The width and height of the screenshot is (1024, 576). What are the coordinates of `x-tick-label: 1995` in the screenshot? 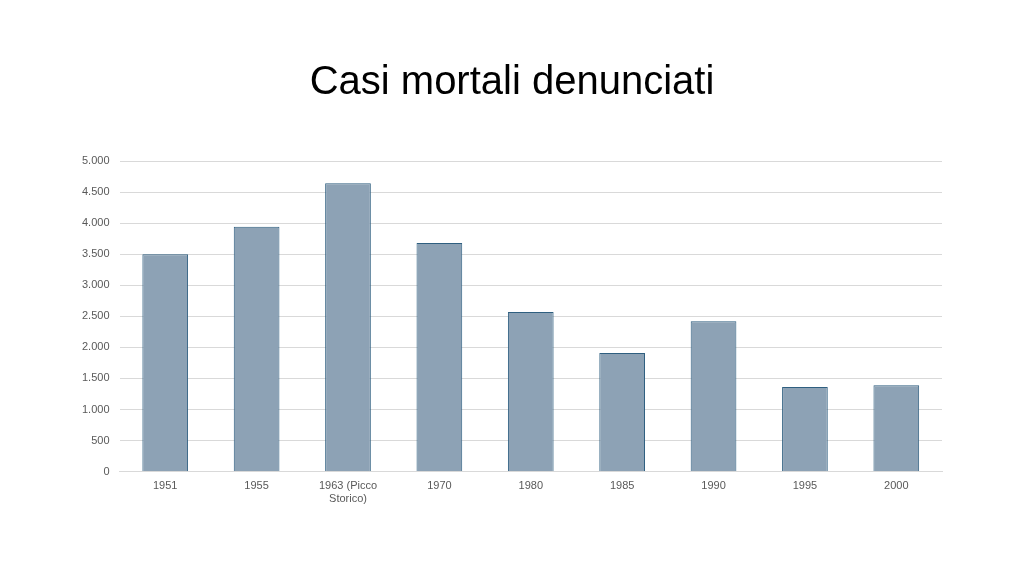 It's located at (805, 485).